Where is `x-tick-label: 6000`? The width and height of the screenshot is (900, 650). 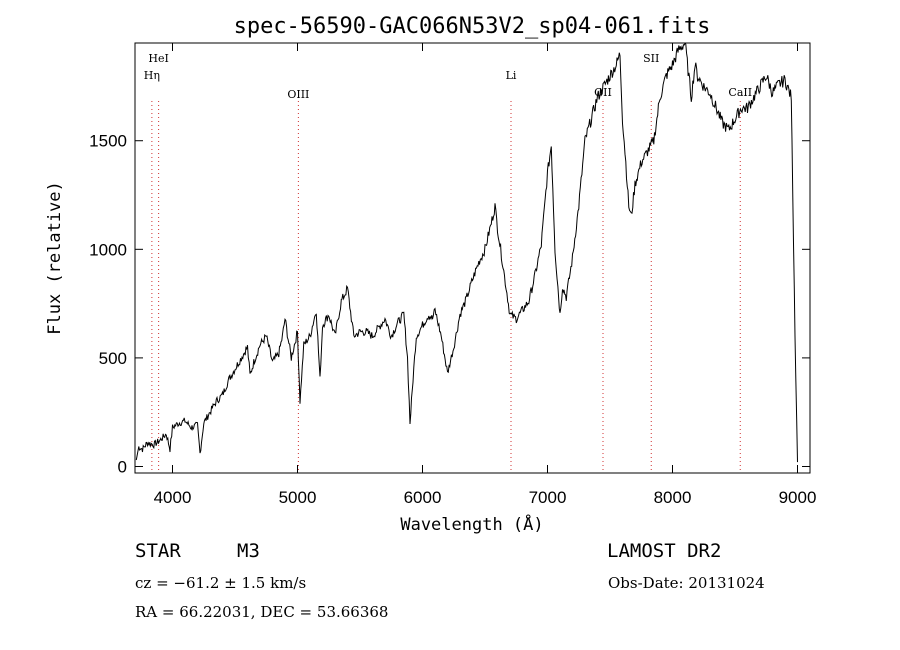 x-tick-label: 6000 is located at coordinates (423, 497).